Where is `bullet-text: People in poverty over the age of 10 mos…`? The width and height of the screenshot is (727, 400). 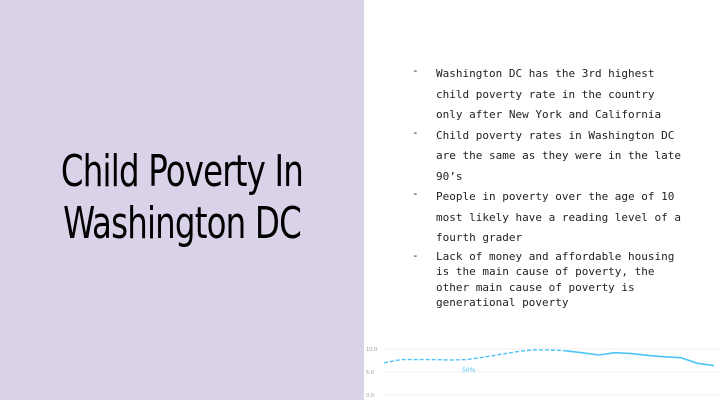
bullet-text: People in poverty over the age of 10 mos… is located at coordinates (559, 217).